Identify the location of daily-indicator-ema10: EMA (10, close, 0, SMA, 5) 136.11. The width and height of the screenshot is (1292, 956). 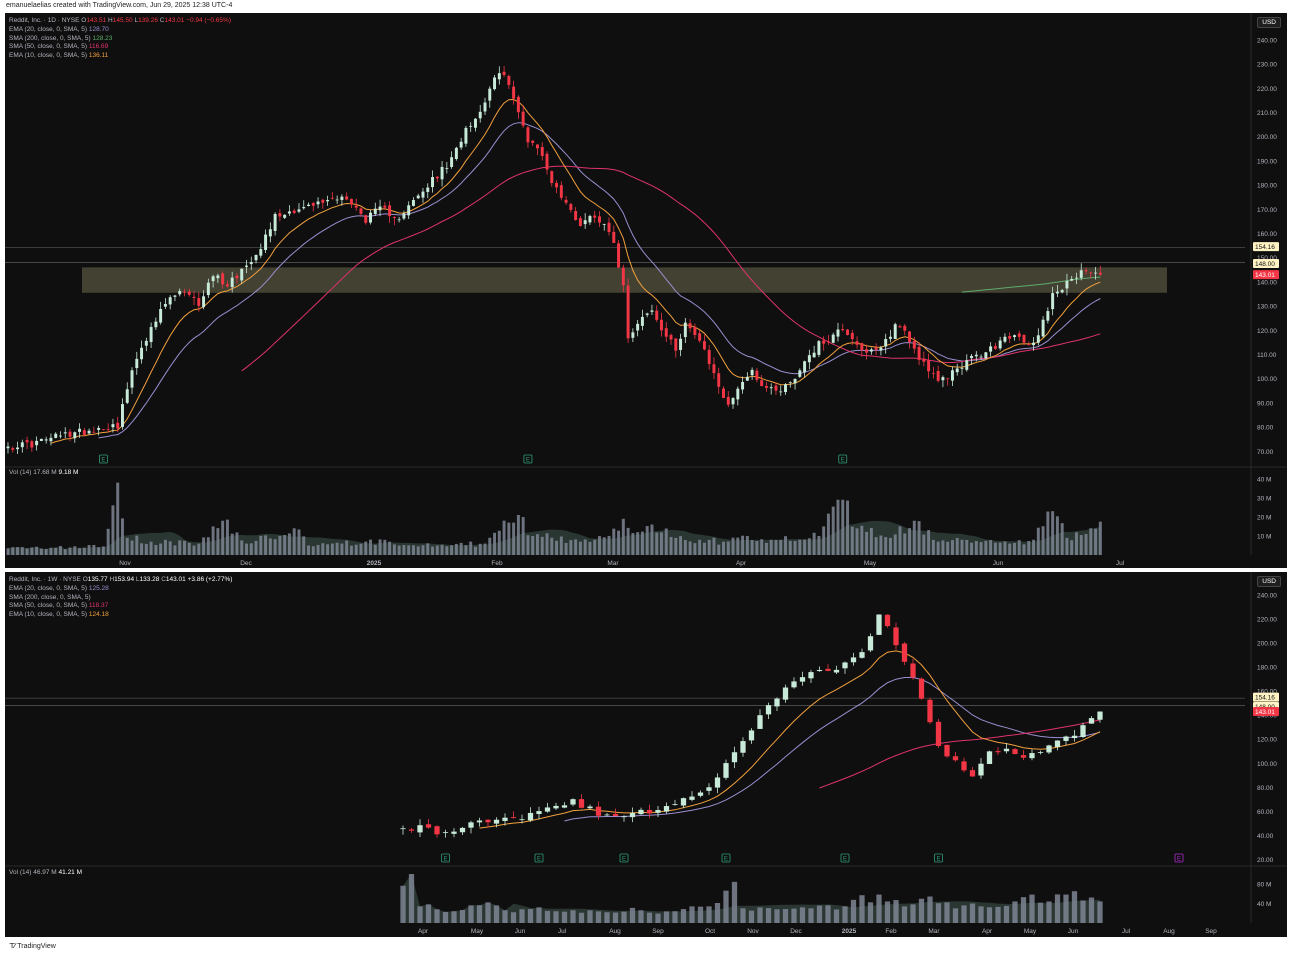
(120, 56).